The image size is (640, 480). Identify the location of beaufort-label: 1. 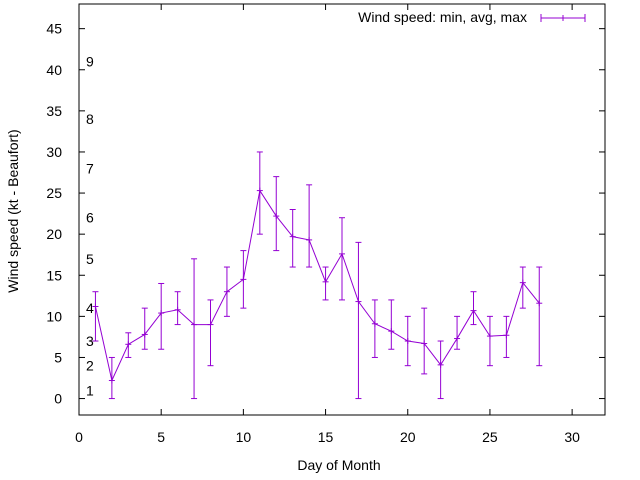
(90, 390).